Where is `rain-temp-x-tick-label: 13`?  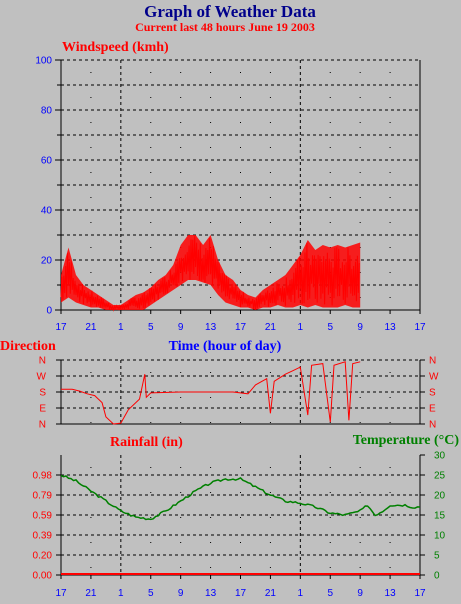
rain-temp-x-tick-label: 13 is located at coordinates (391, 593).